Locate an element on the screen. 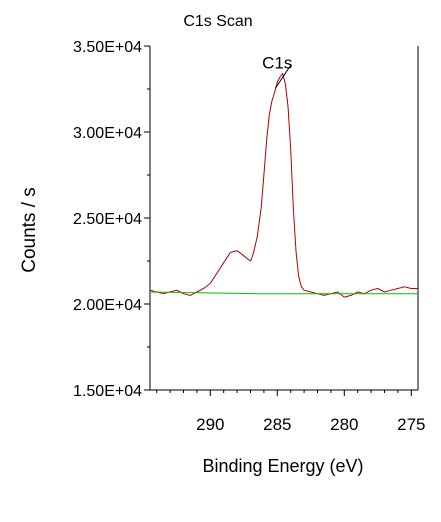 The width and height of the screenshot is (441, 522). background-line is located at coordinates (283, 293).